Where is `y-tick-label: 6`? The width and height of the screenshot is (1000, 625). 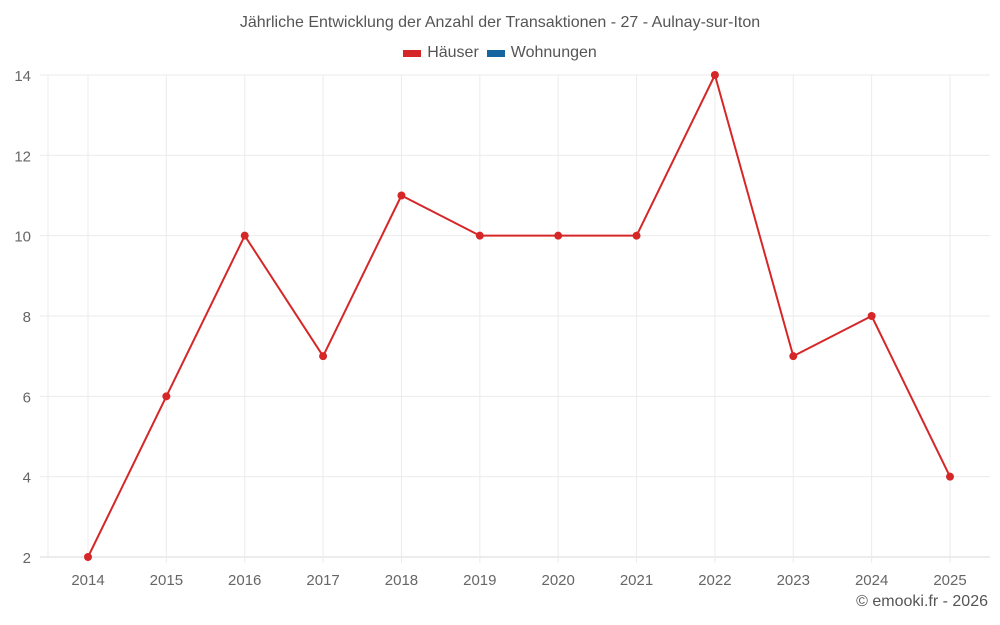
y-tick-label: 6 is located at coordinates (27, 397).